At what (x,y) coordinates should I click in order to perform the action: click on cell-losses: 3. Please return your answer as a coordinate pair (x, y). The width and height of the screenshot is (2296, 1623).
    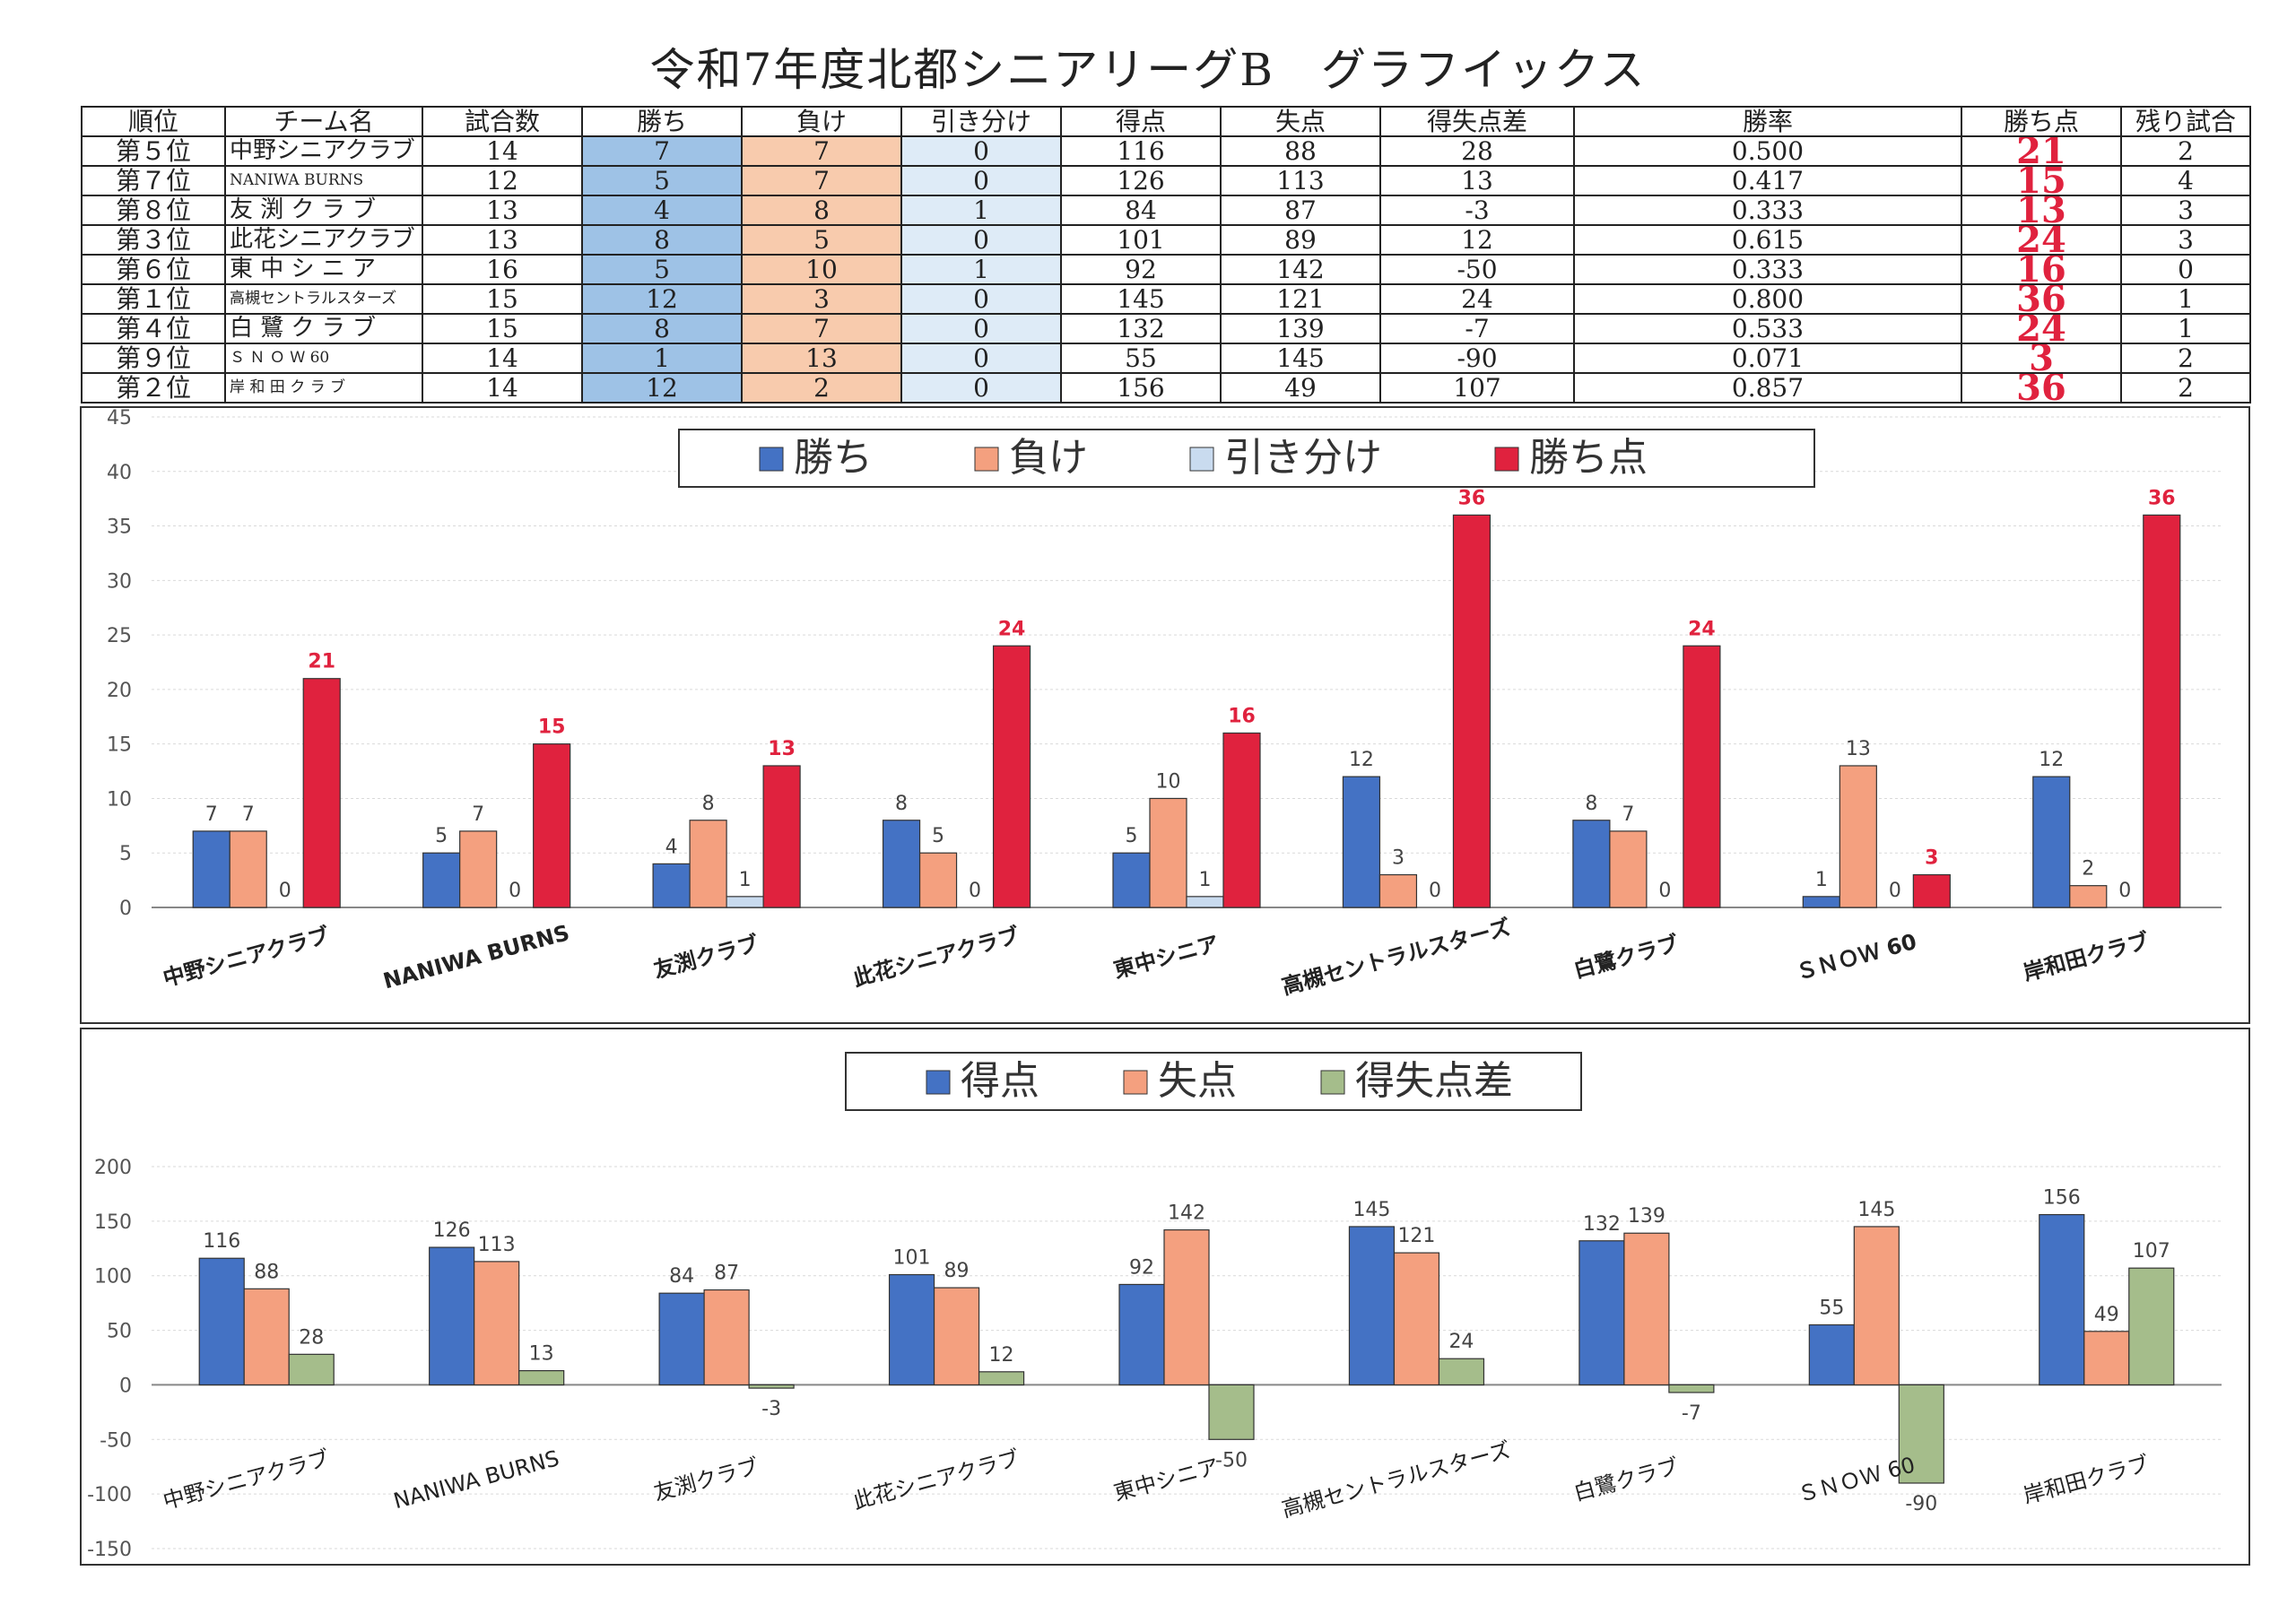
    Looking at the image, I should click on (821, 299).